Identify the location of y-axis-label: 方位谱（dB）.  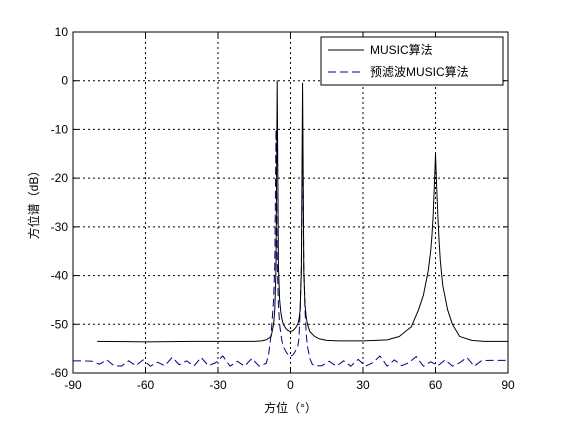
(33, 202).